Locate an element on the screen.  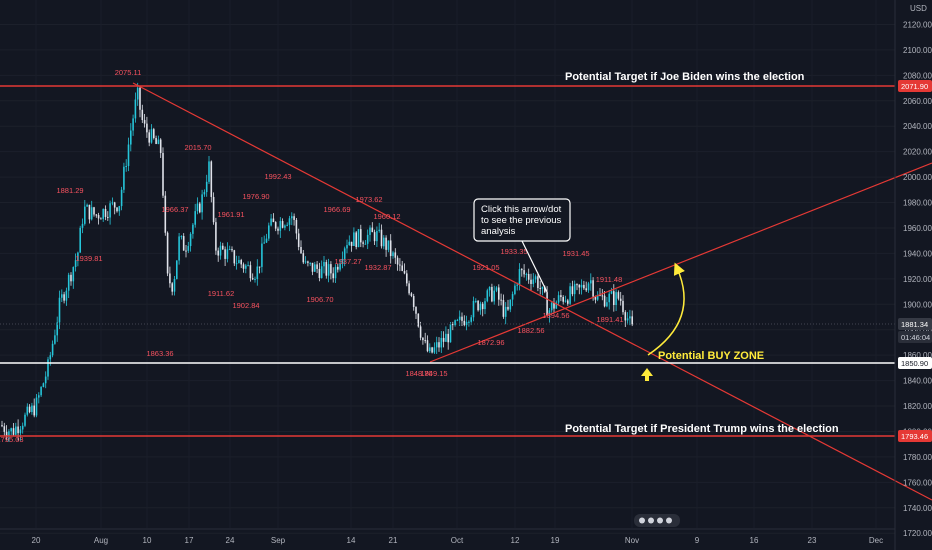
price-tick-label: 1820.00 is located at coordinates (917, 406).